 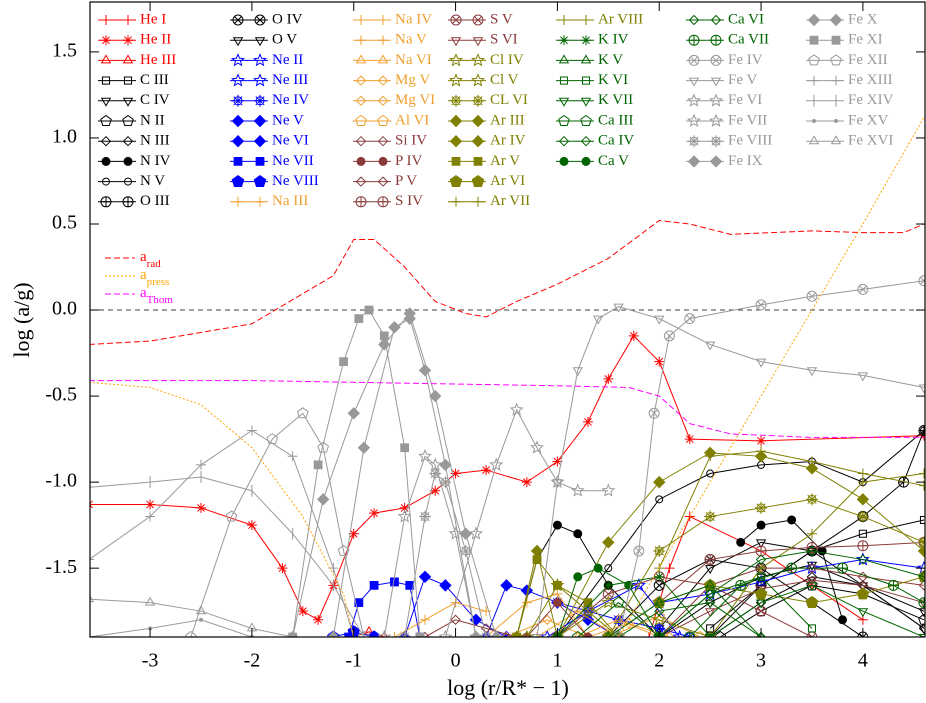 I want to click on legend-label-sub: Thom, so click(x=160, y=300).